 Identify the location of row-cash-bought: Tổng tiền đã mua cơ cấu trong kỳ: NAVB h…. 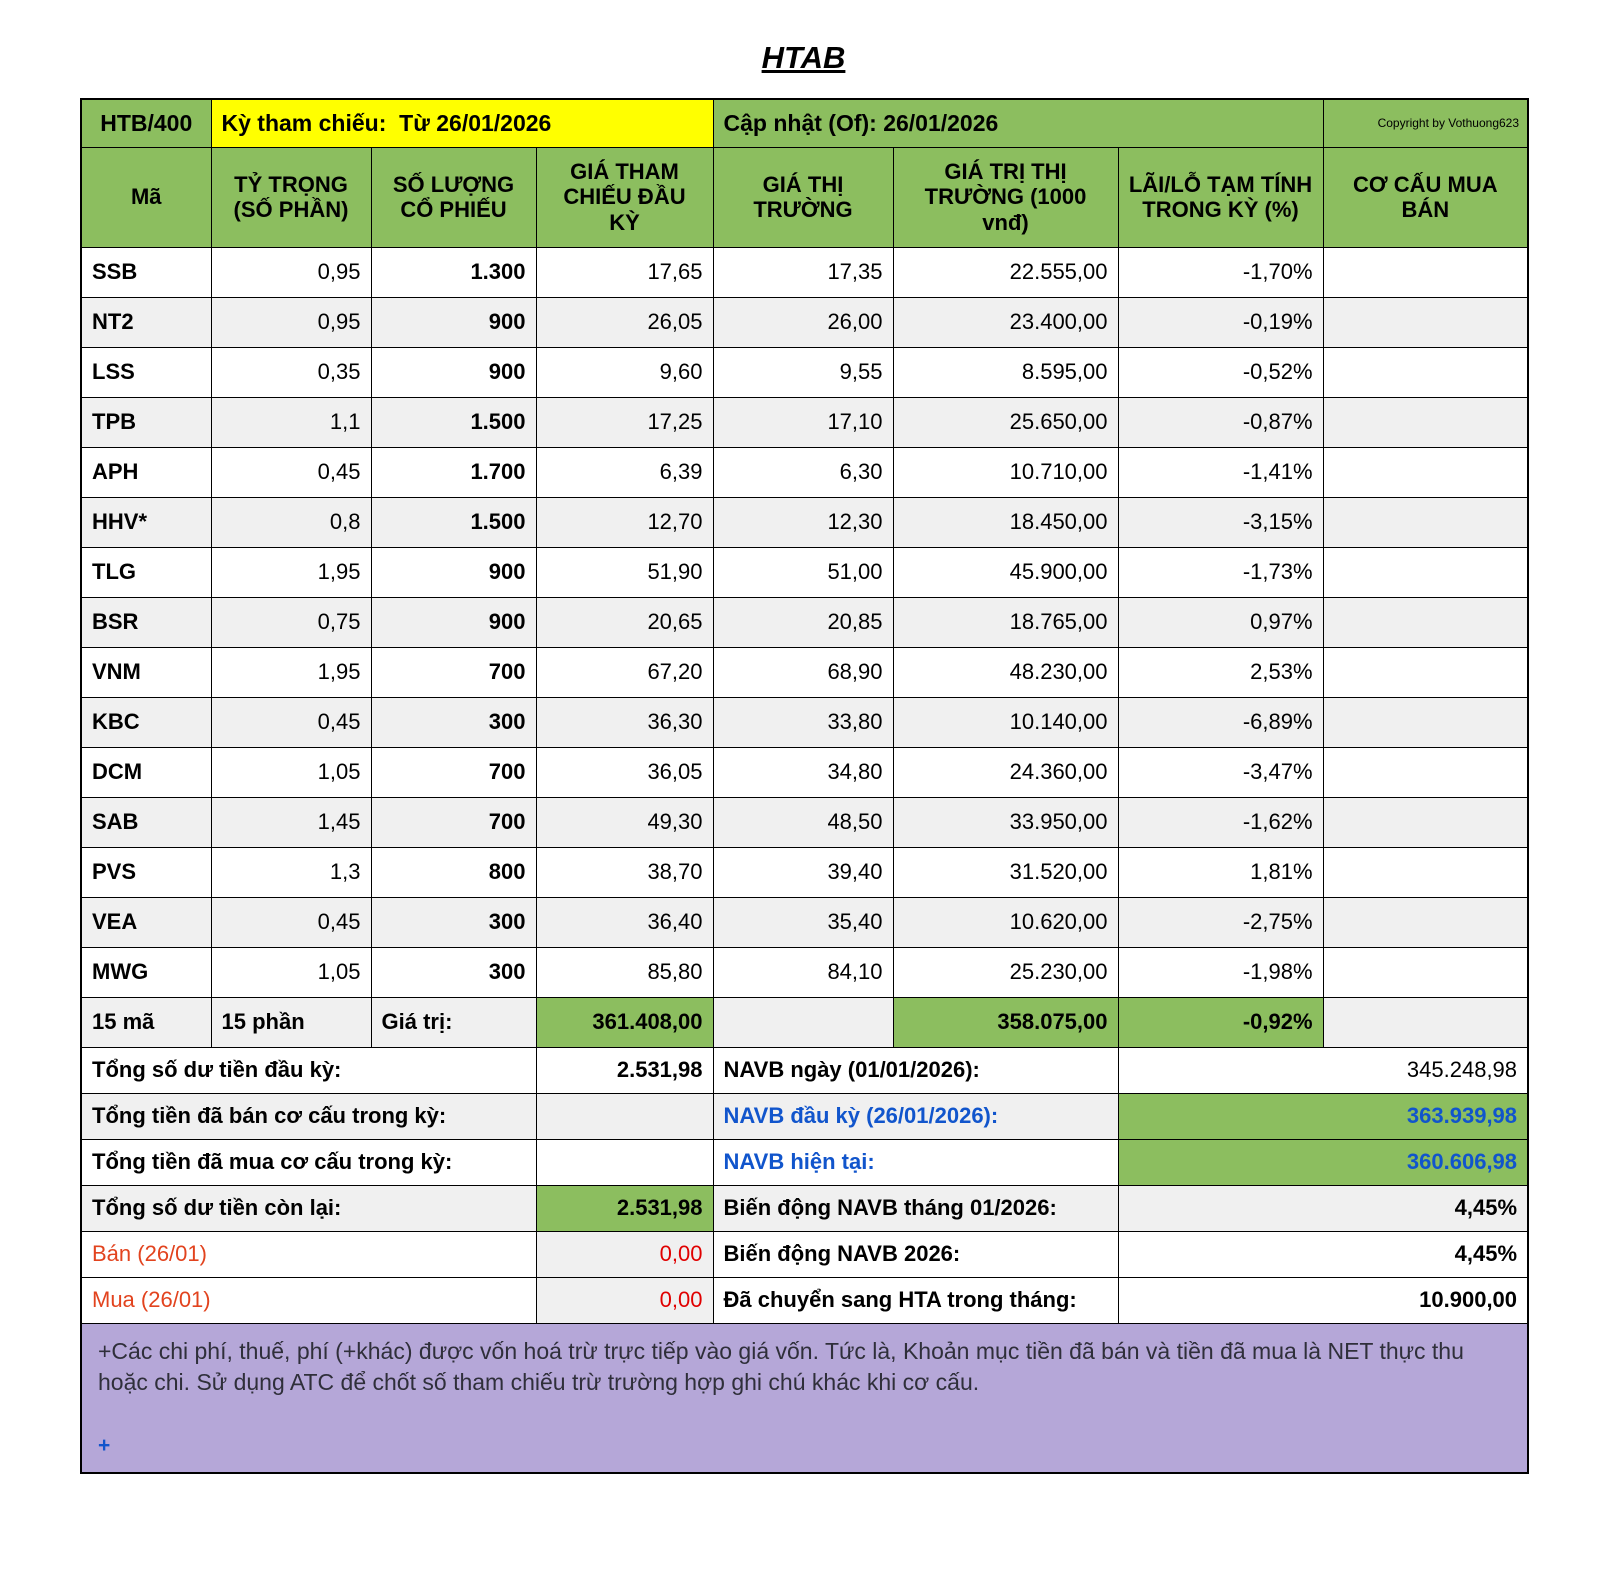
(804, 1162).